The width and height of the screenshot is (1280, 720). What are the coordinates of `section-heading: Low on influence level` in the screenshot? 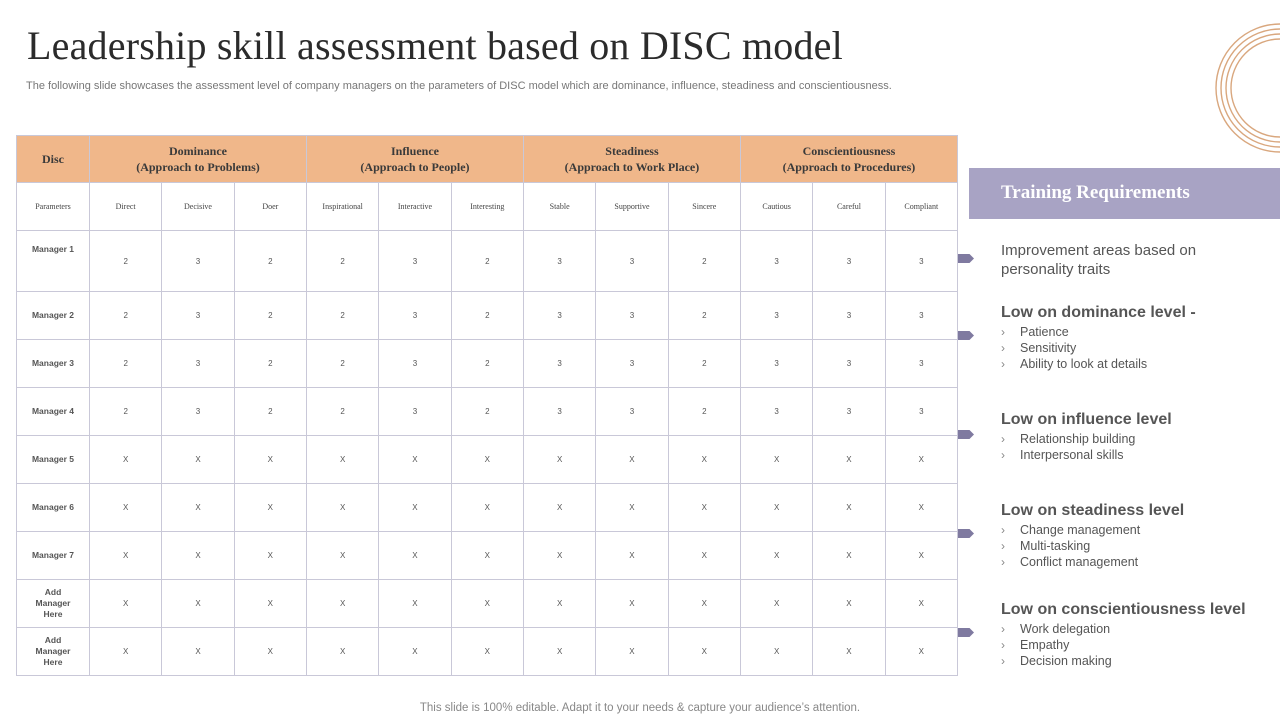 It's located at (1086, 419).